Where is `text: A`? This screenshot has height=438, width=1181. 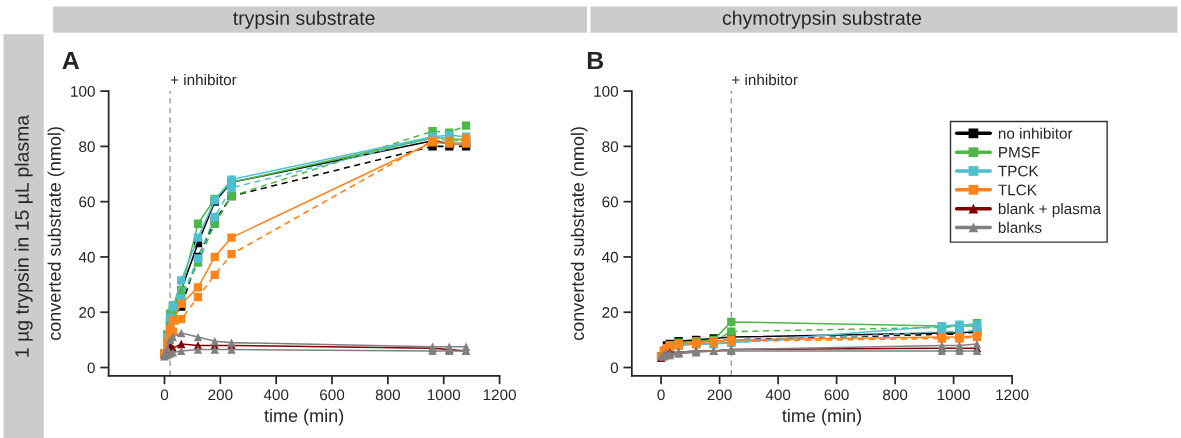
text: A is located at coordinates (71, 60).